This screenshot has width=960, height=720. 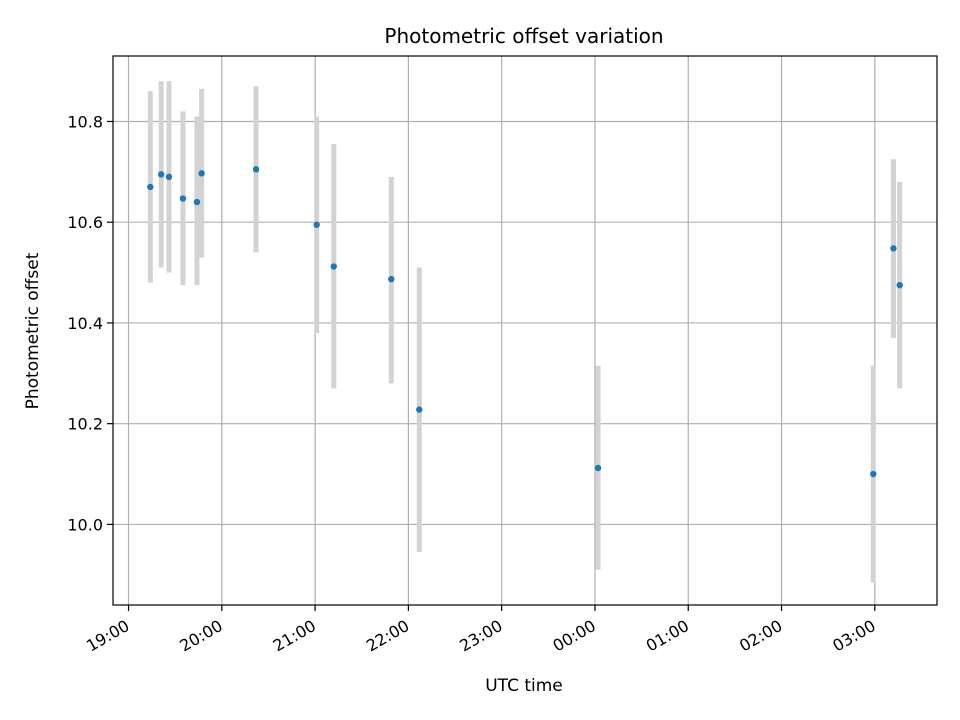 I want to click on x-tick-label: 00:00, so click(x=574, y=636).